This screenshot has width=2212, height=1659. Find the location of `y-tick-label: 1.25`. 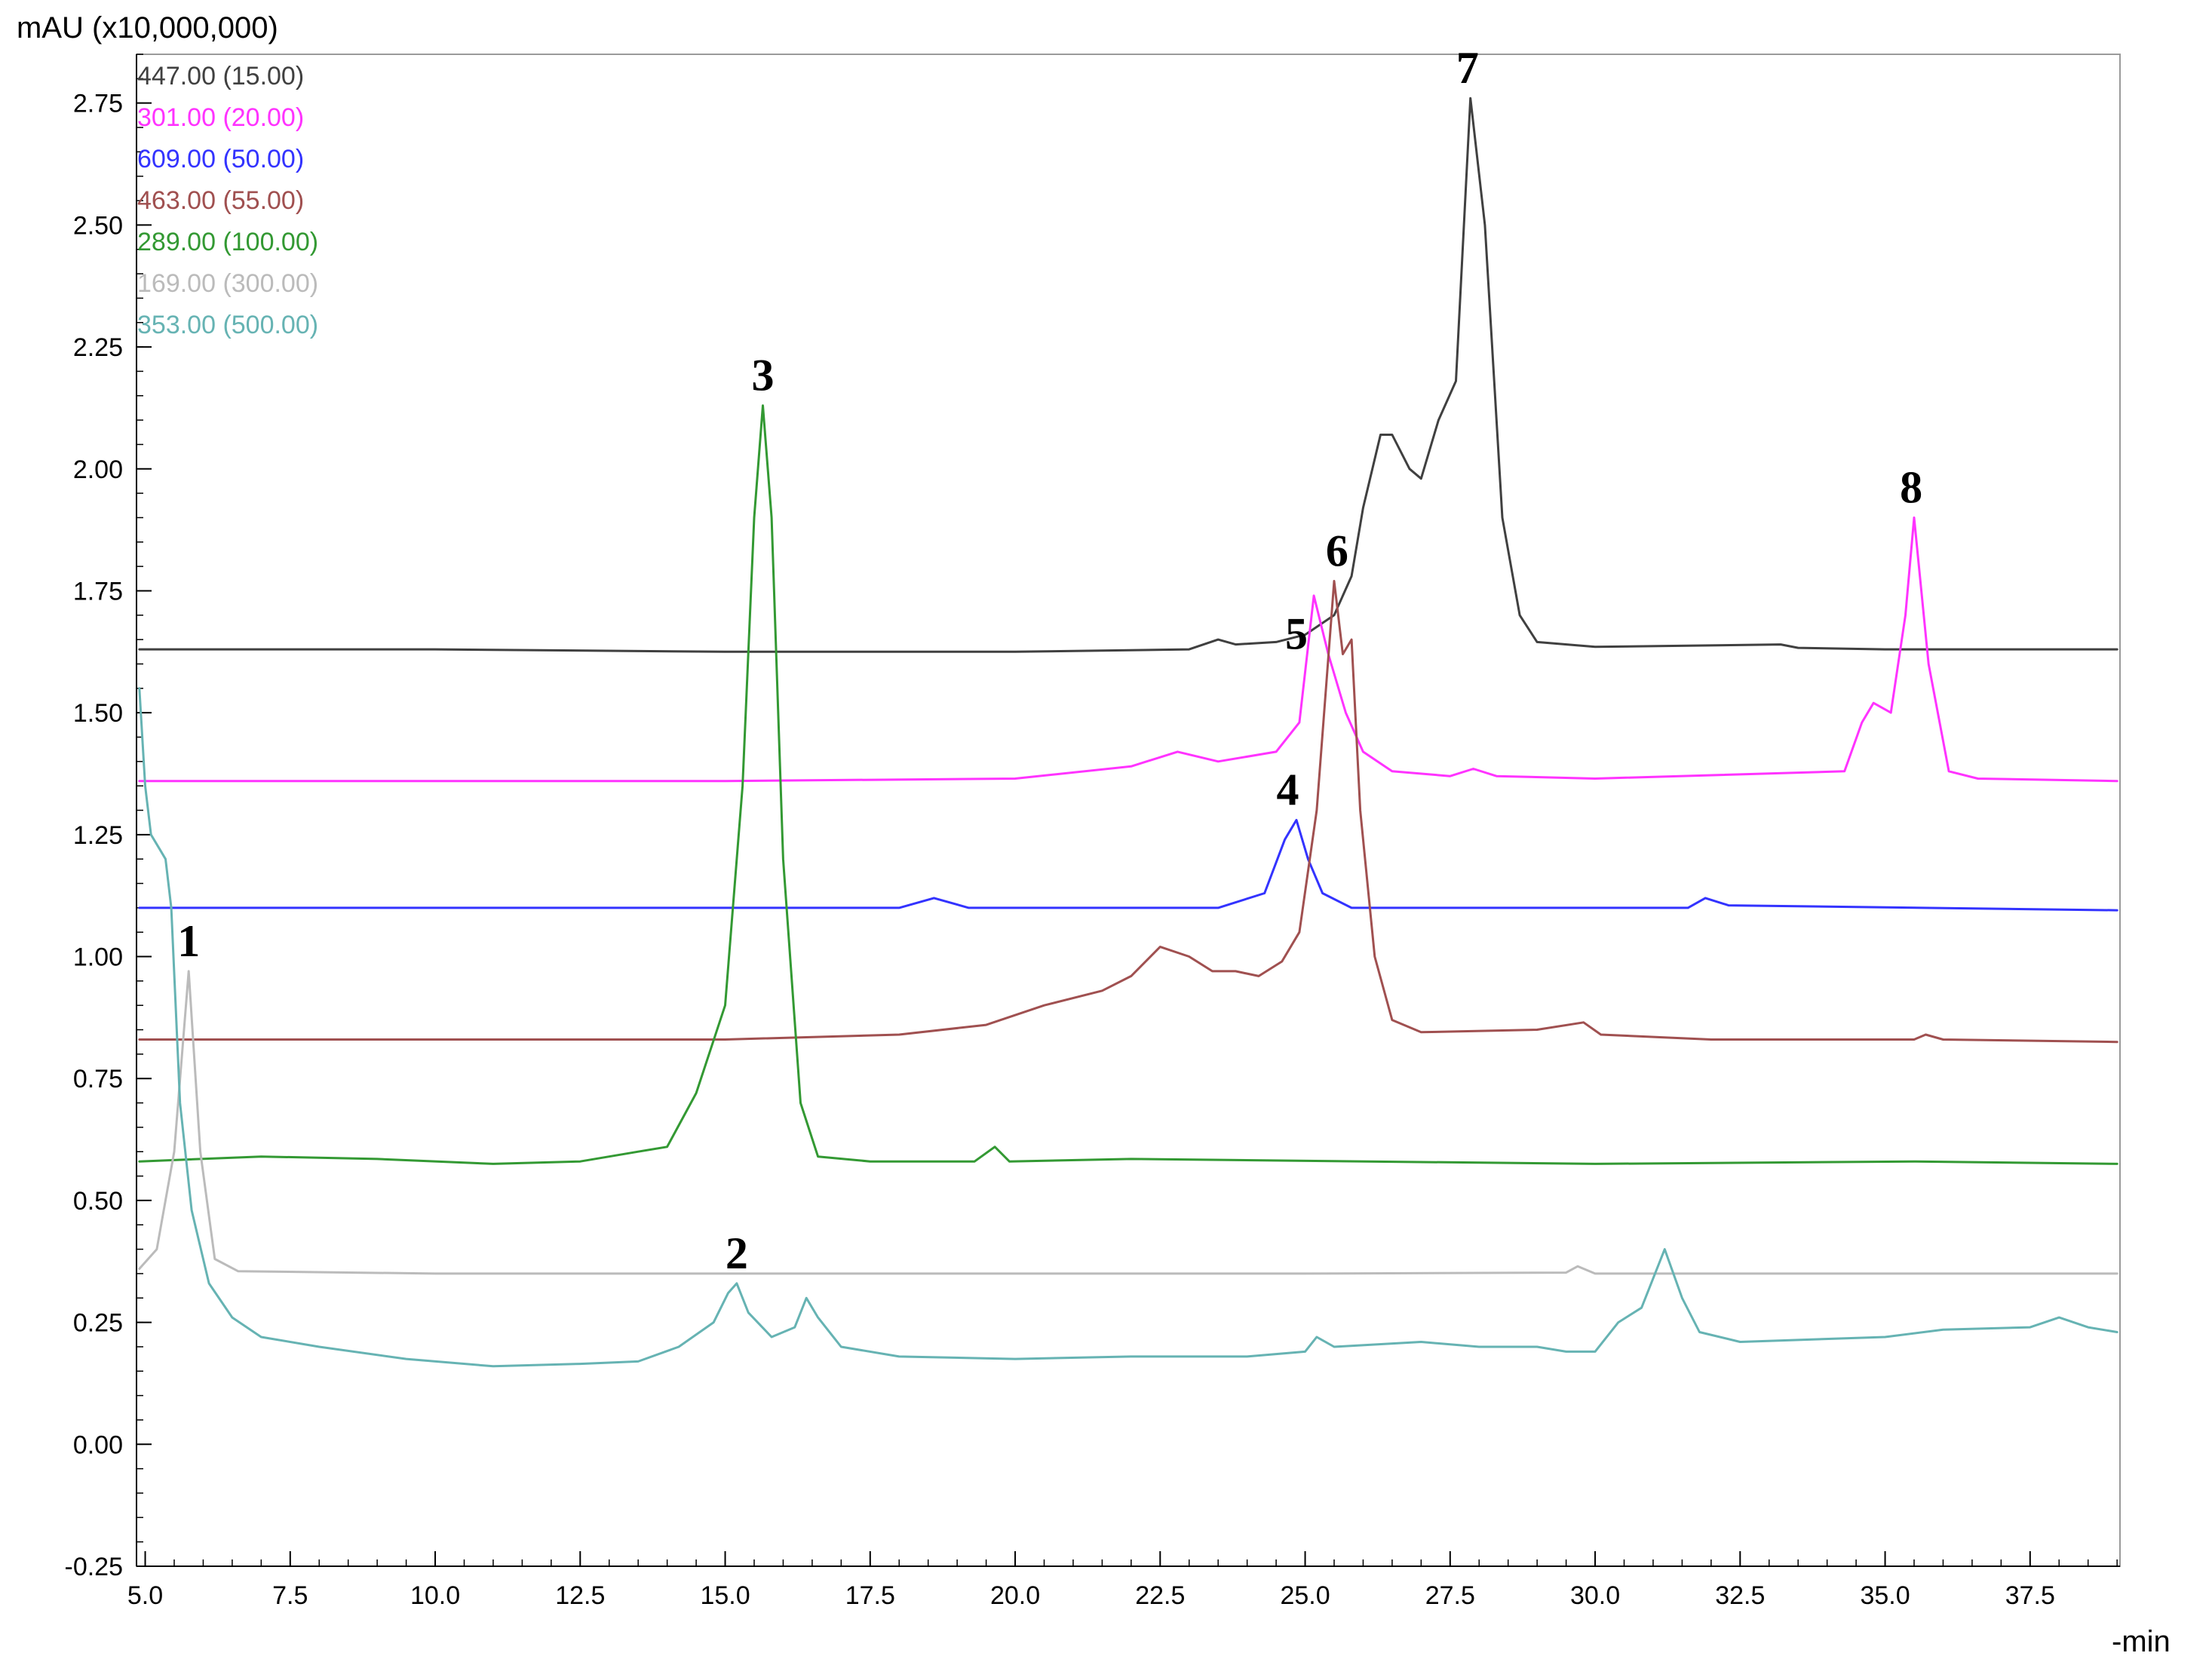

y-tick-label: 1.25 is located at coordinates (98, 836).